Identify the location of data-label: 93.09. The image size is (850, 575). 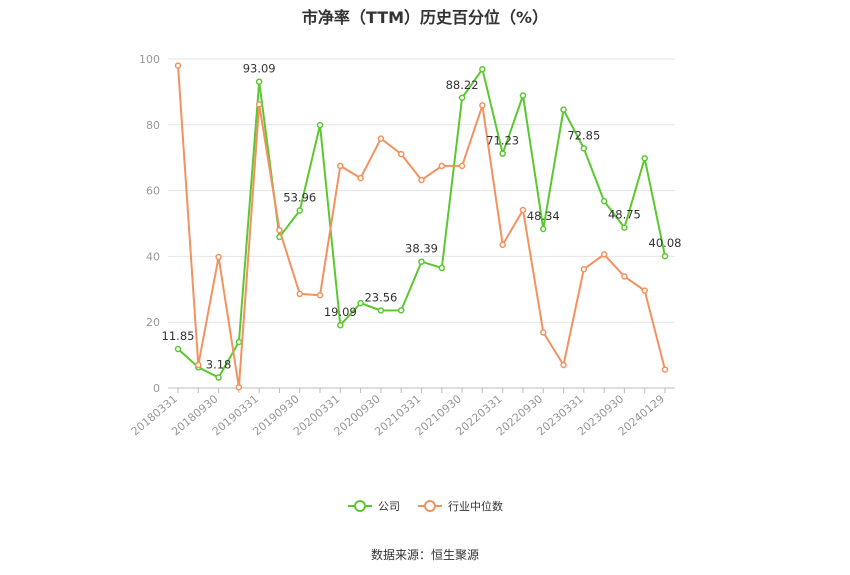
(259, 69).